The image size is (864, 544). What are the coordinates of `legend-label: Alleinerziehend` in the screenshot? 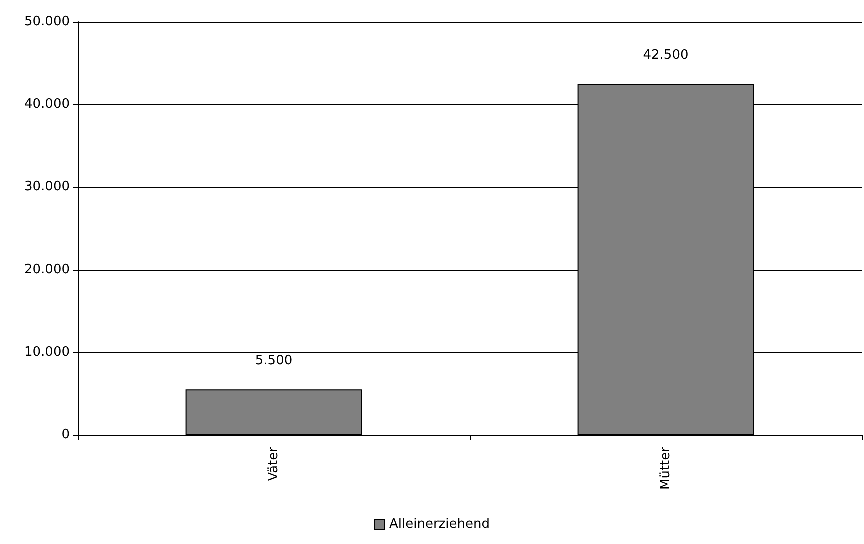 It's located at (440, 524).